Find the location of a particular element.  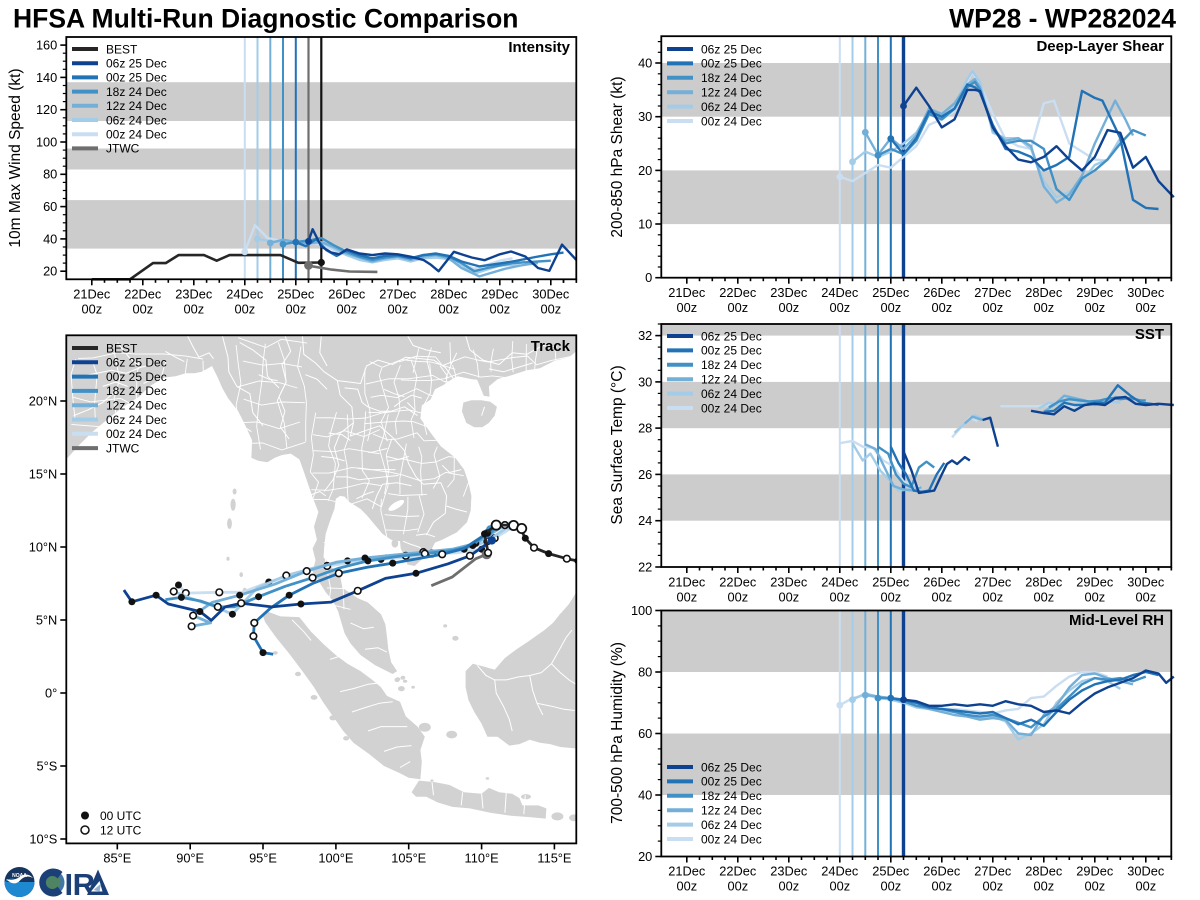

svg-text: SST is located at coordinates (1149, 334).